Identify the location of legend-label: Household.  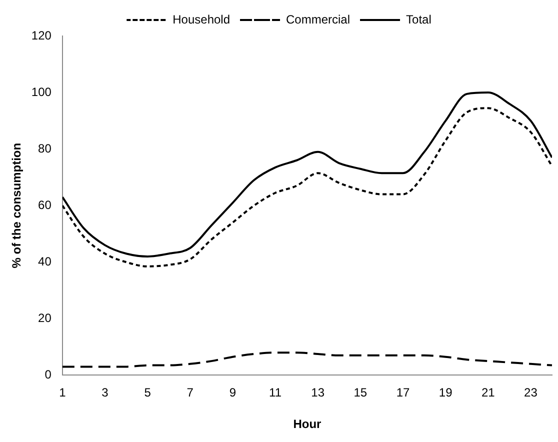
(201, 19).